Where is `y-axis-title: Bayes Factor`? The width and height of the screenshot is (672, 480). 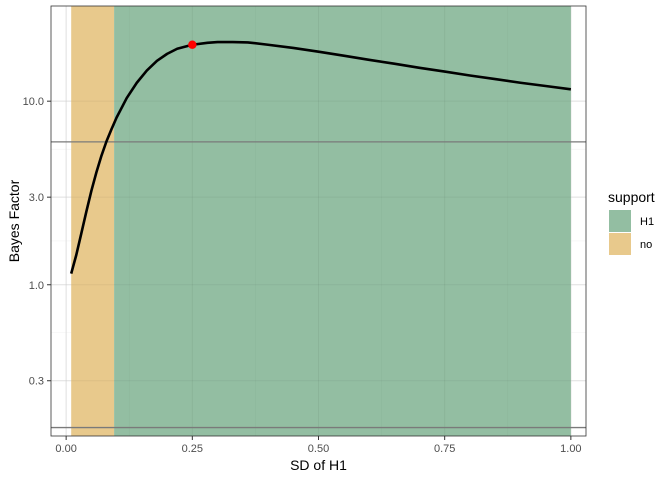 y-axis-title: Bayes Factor is located at coordinates (14, 220).